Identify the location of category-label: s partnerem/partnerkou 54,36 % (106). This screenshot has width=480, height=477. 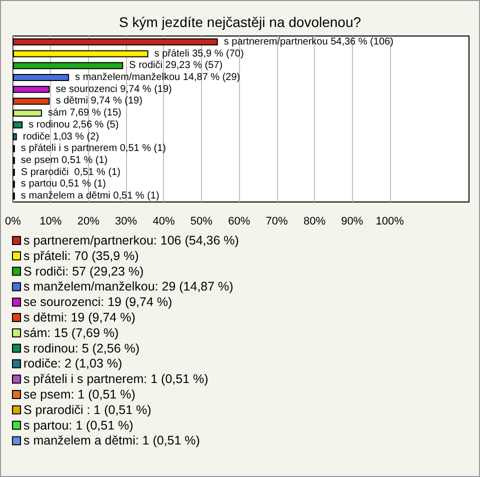
(309, 42).